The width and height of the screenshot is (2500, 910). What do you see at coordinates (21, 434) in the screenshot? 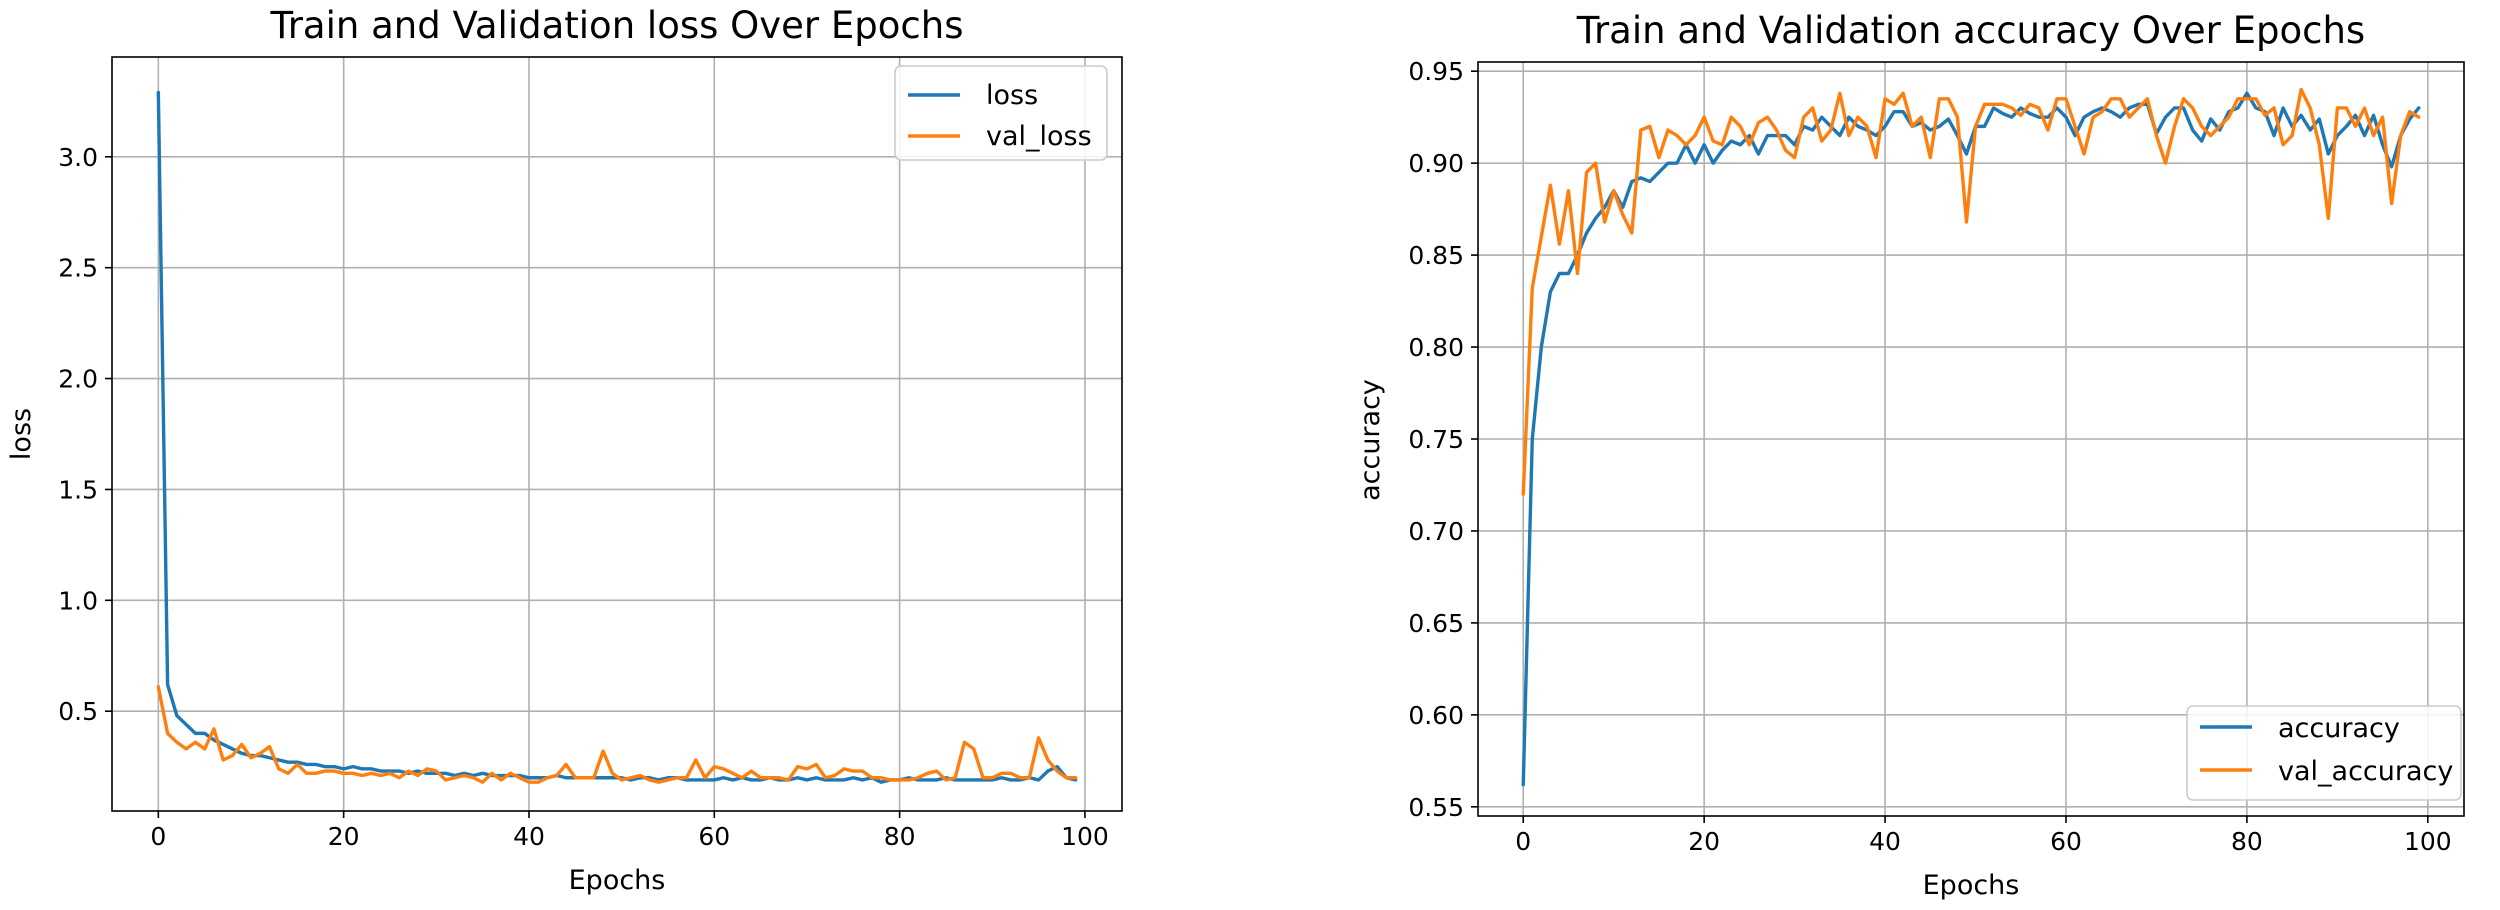
I see `loss-chart-ylabel: loss` at bounding box center [21, 434].